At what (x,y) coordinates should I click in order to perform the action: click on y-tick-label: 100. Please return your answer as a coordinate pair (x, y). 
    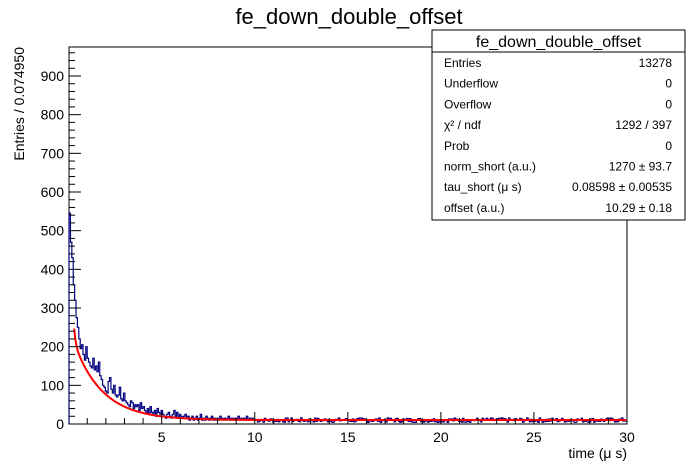
    Looking at the image, I should click on (53, 385).